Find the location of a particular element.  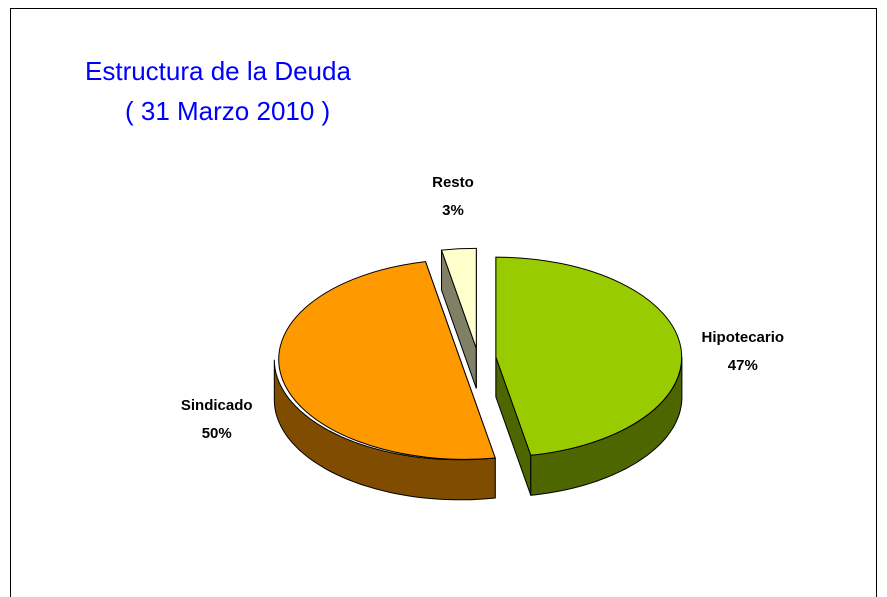

chart-subtitle: ( 31 Marzo 2010 ) is located at coordinates (227, 111).